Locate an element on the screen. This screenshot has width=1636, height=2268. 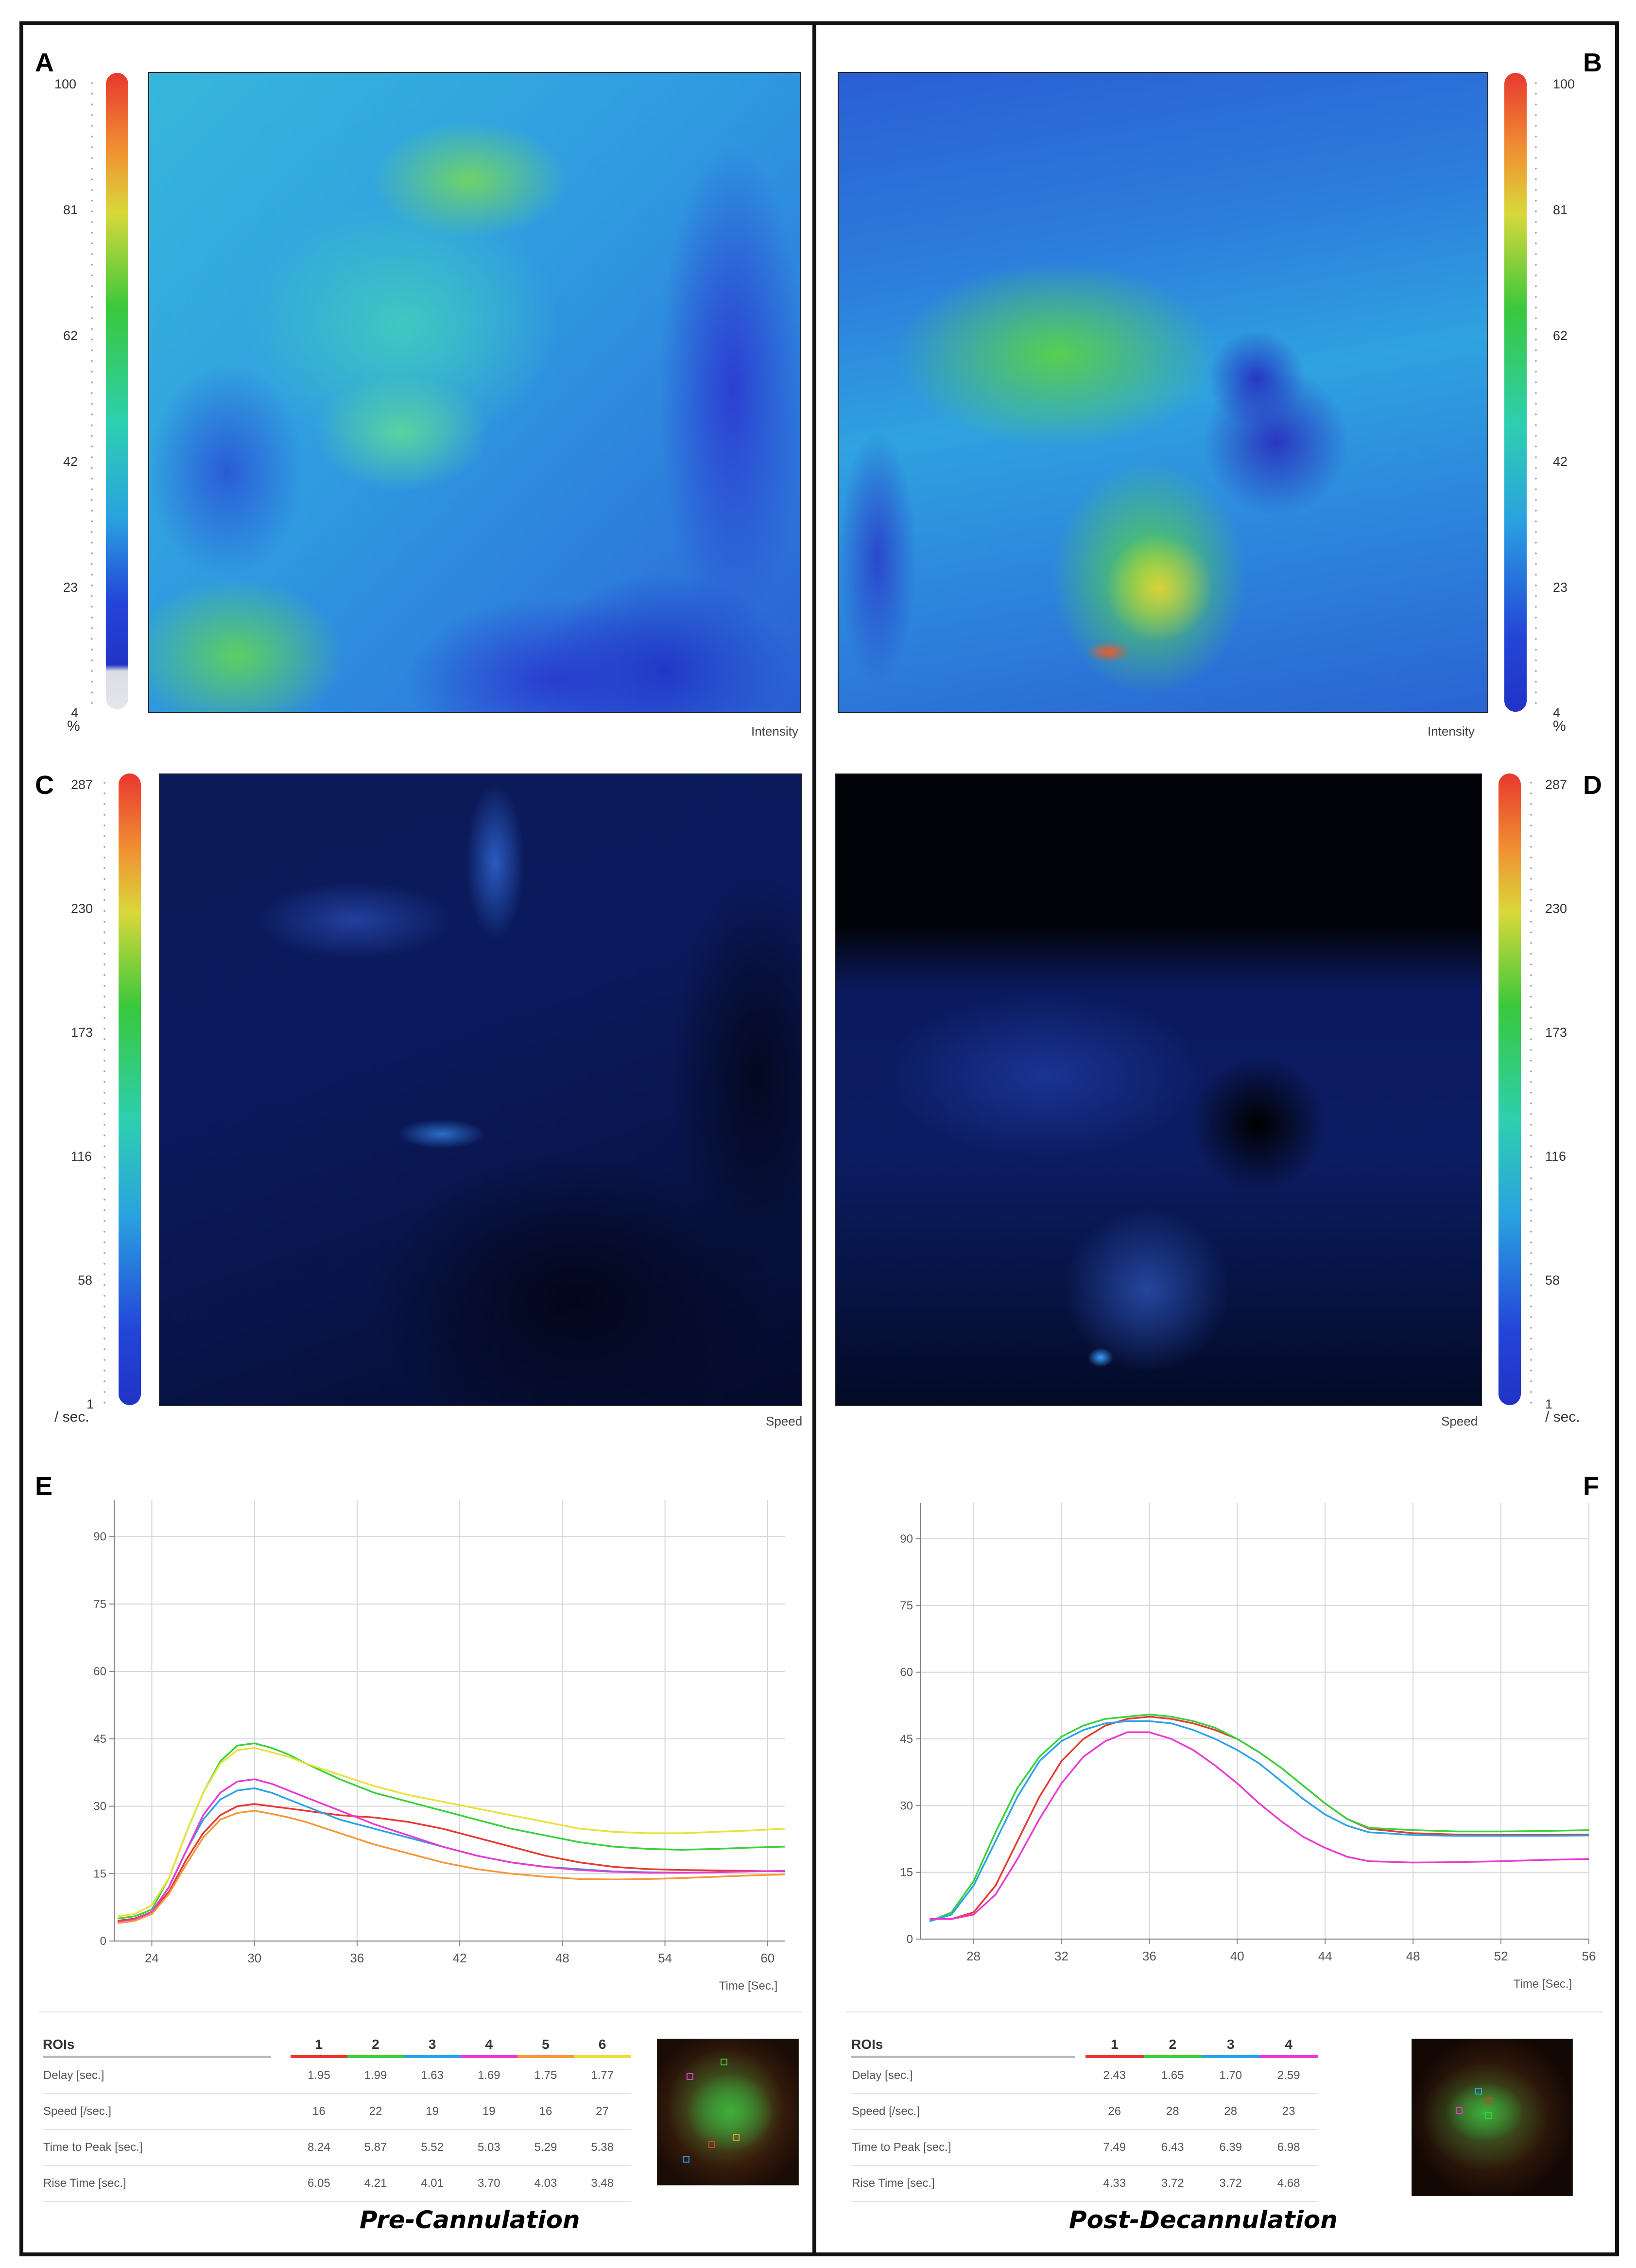
x-tick-label: 60 is located at coordinates (767, 1958).